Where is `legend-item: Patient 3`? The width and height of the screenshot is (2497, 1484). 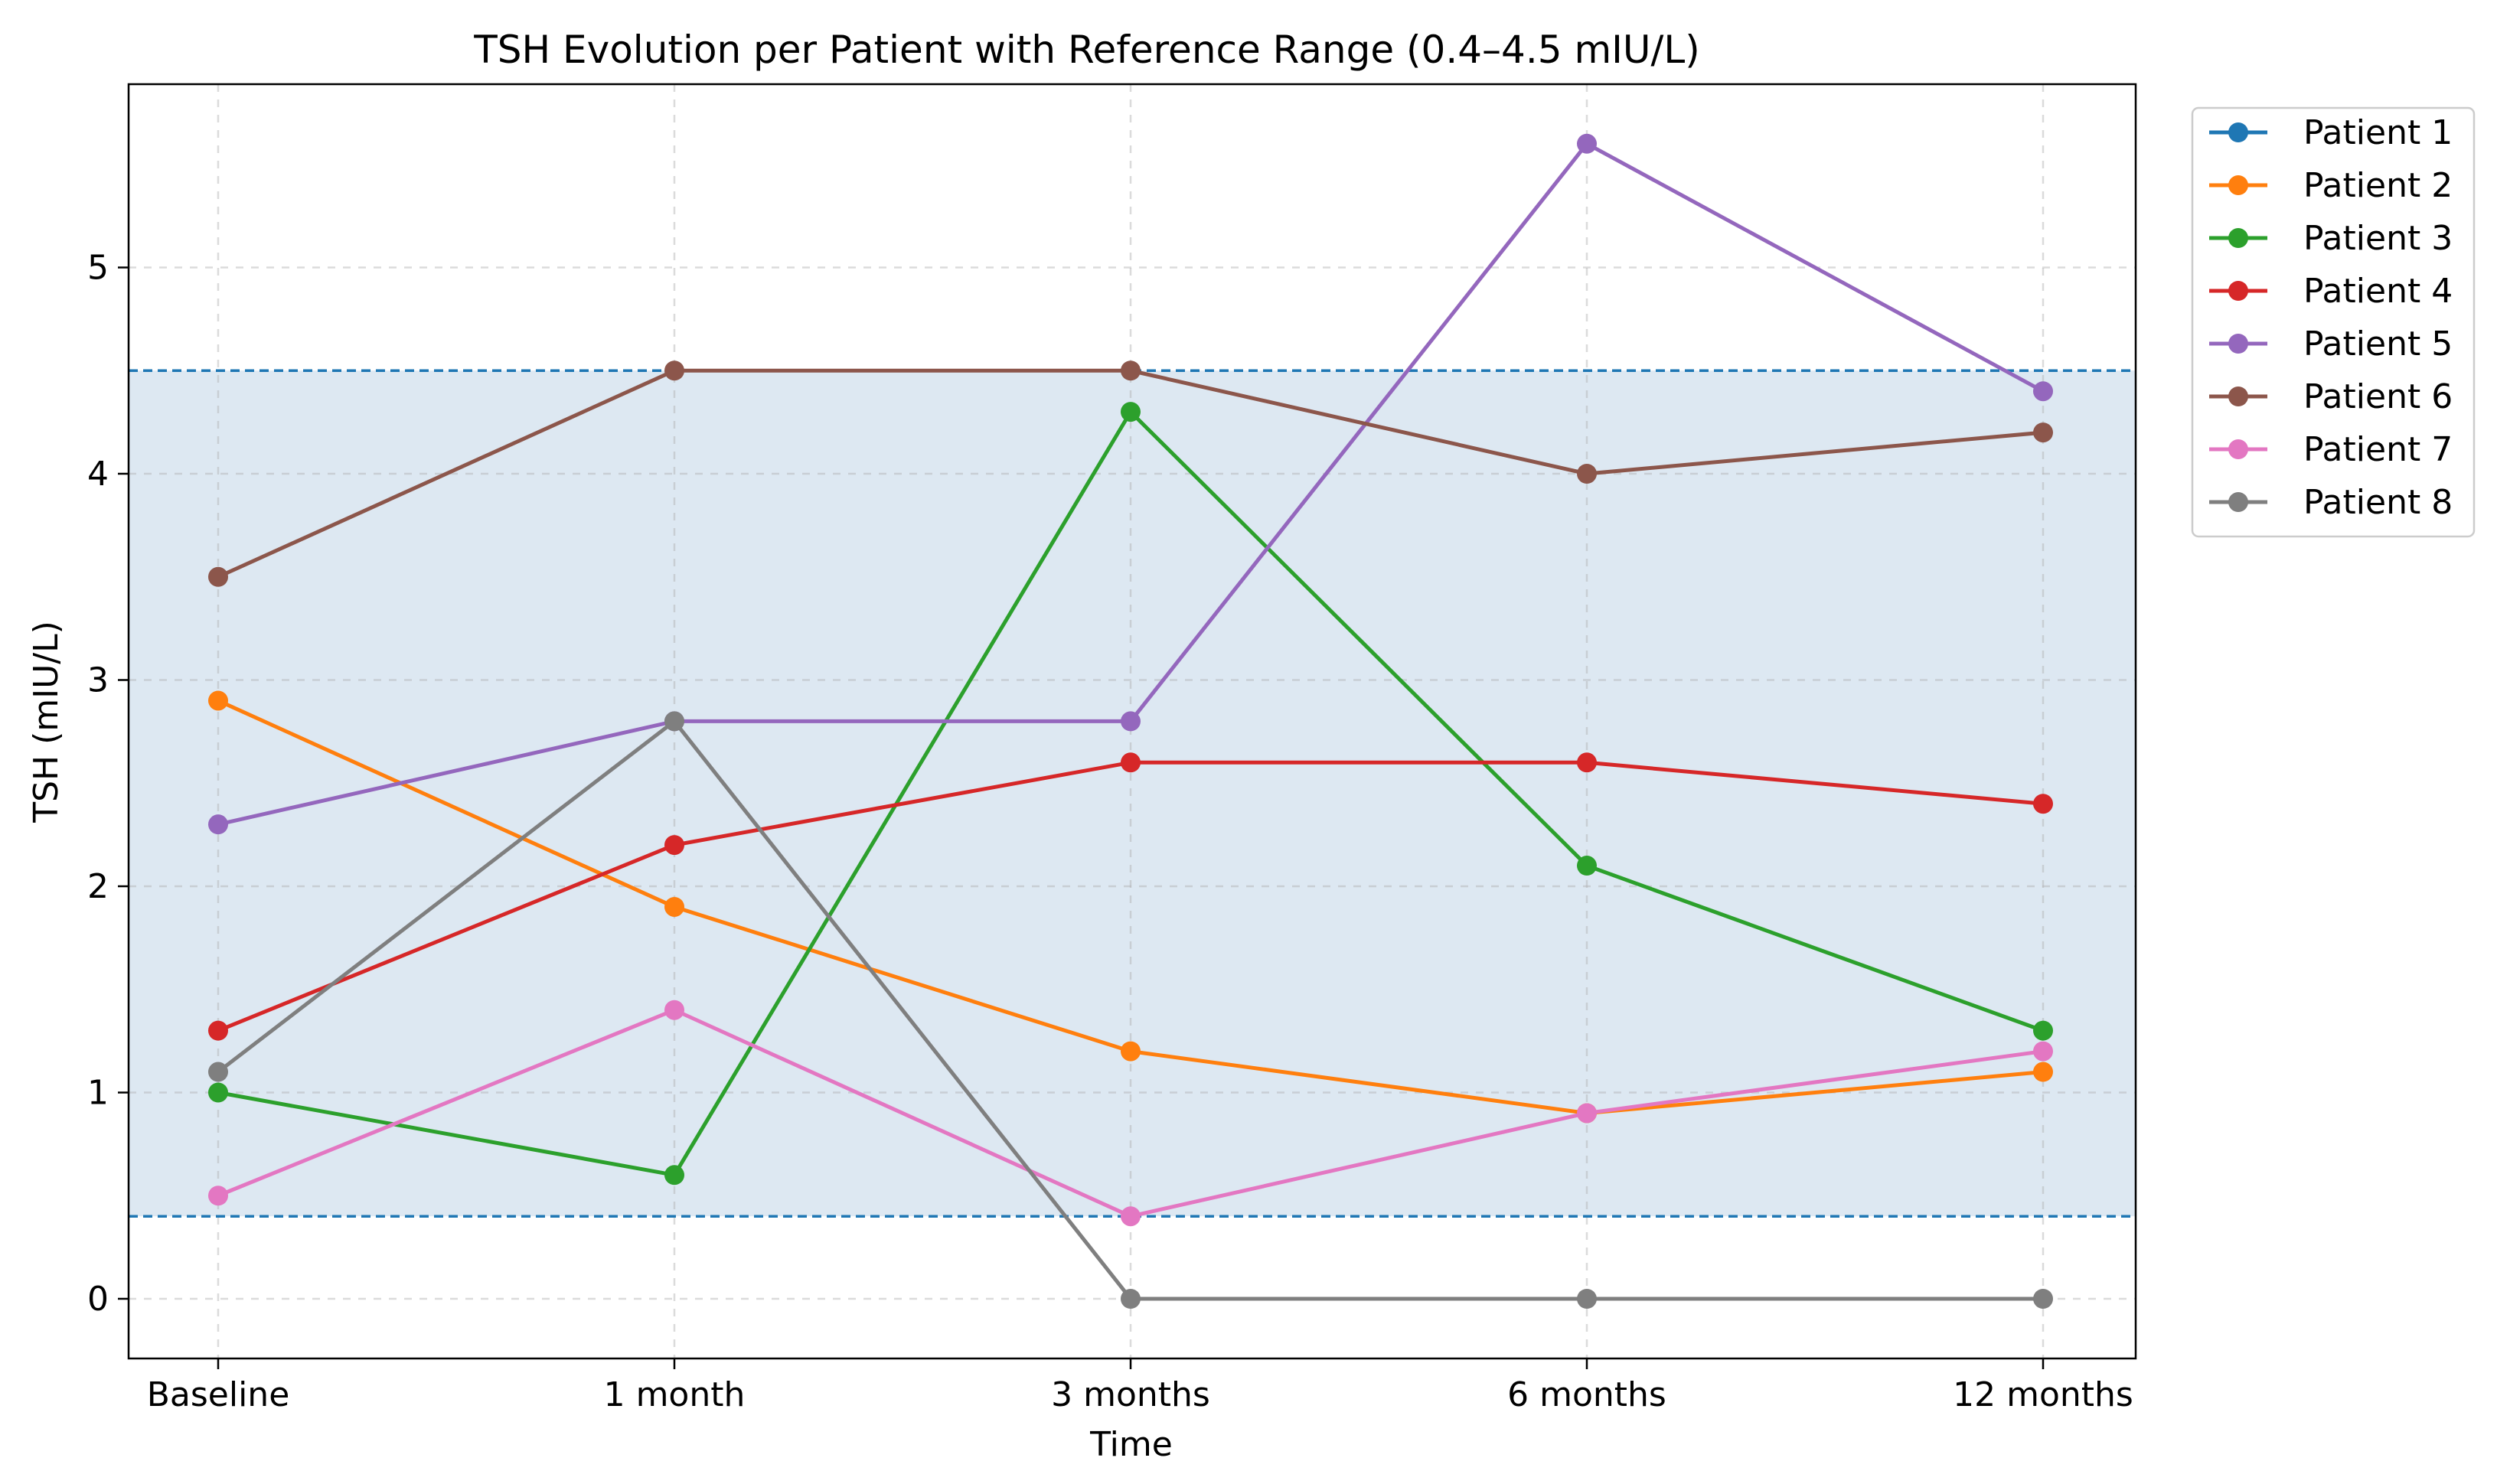 legend-item: Patient 3 is located at coordinates (2331, 238).